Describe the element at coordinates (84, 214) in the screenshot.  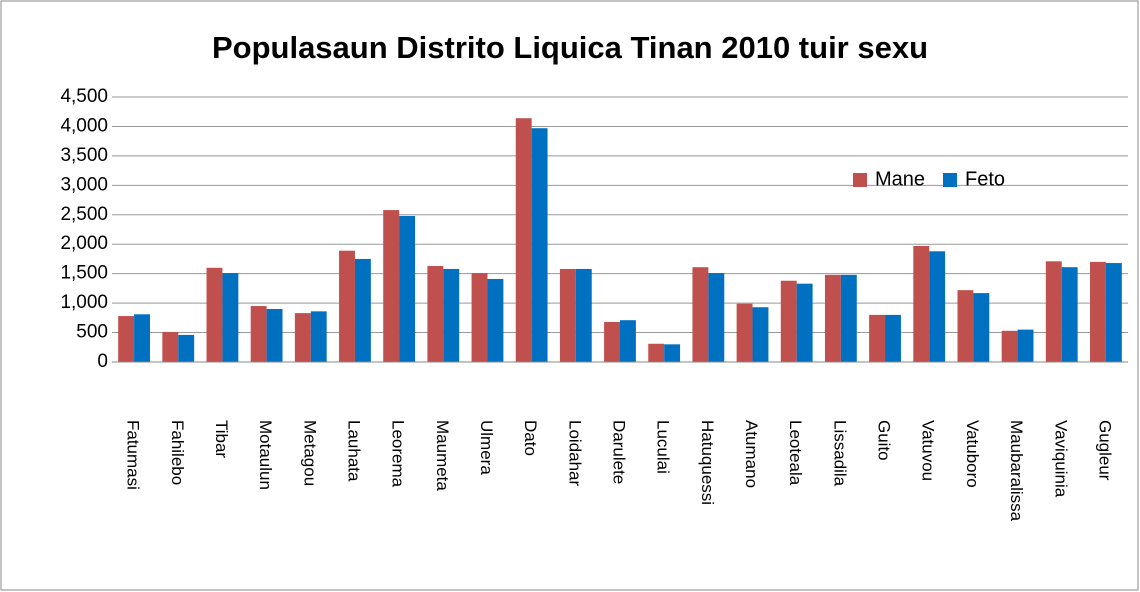
I see `y-tick-label: 2,500` at that location.